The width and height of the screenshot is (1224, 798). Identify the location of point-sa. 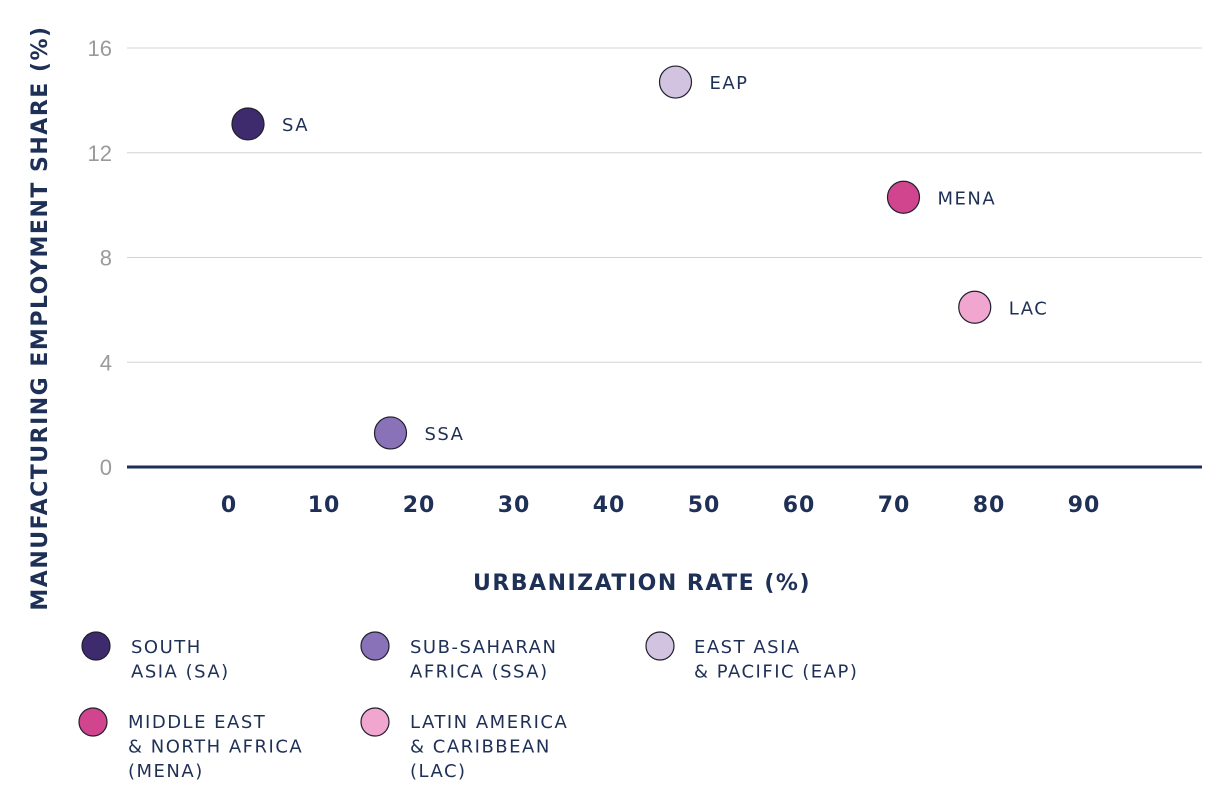
(248, 124).